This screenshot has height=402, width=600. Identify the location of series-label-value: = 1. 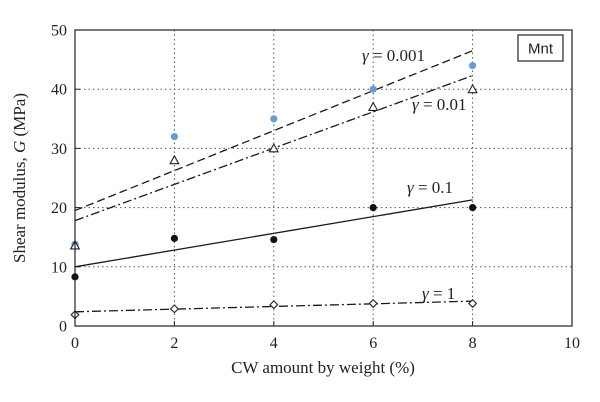
(442, 293).